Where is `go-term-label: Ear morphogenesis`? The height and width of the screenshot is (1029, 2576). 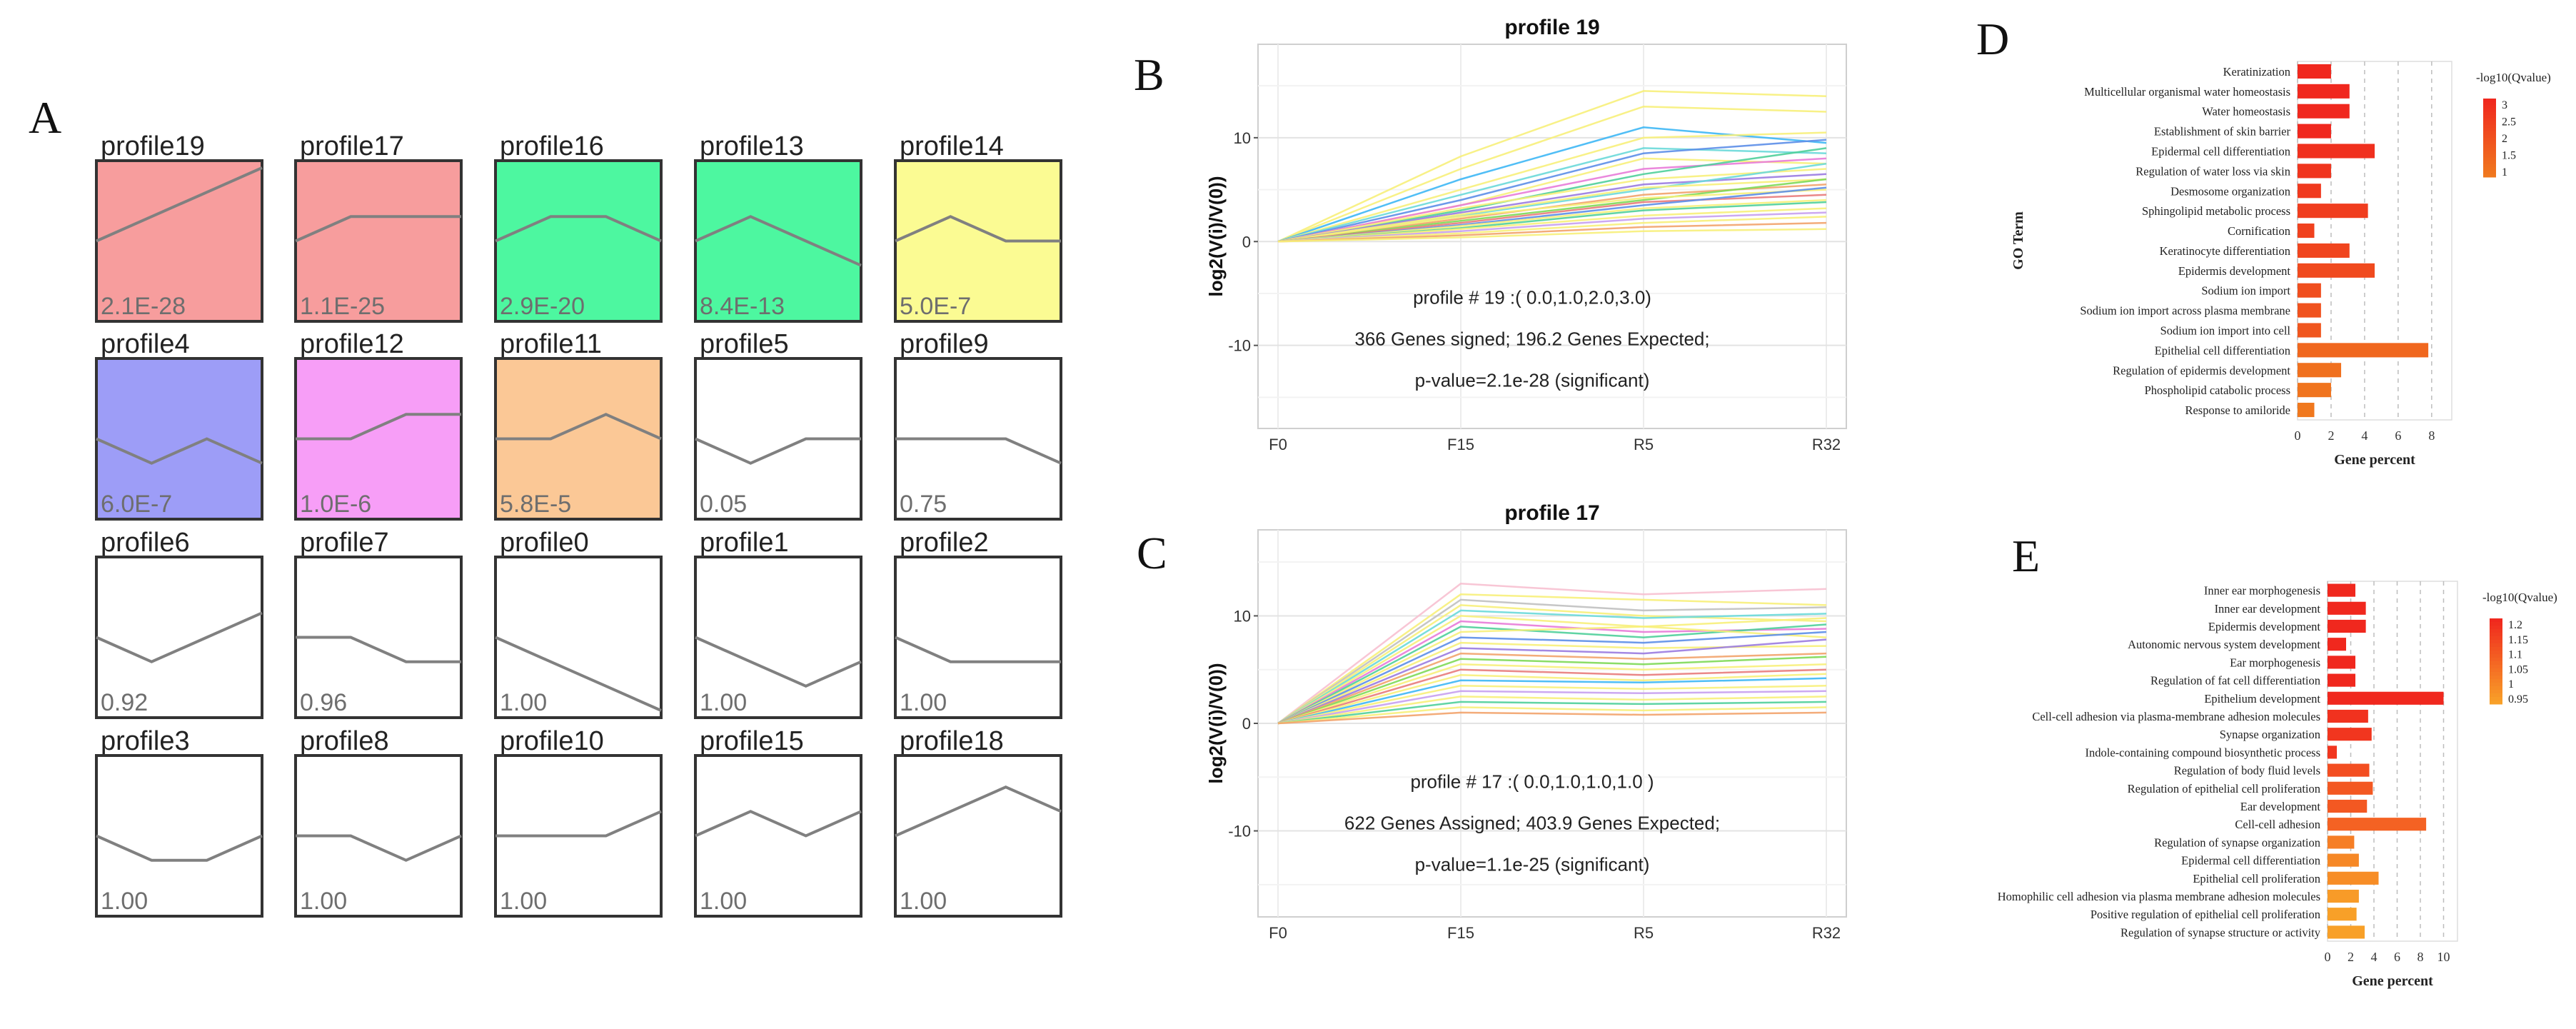
go-term-label: Ear morphogenesis is located at coordinates (2275, 662).